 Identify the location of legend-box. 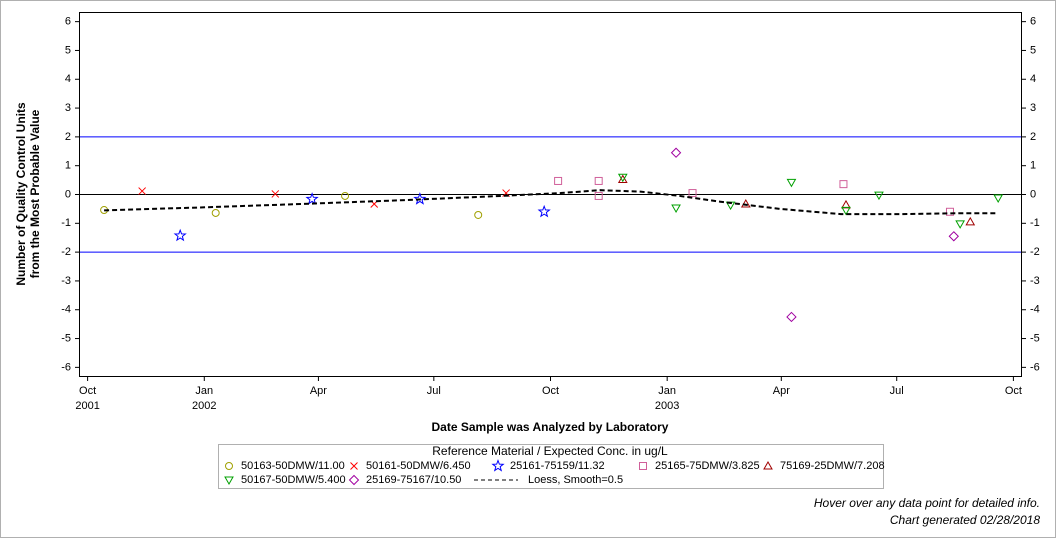
(551, 466).